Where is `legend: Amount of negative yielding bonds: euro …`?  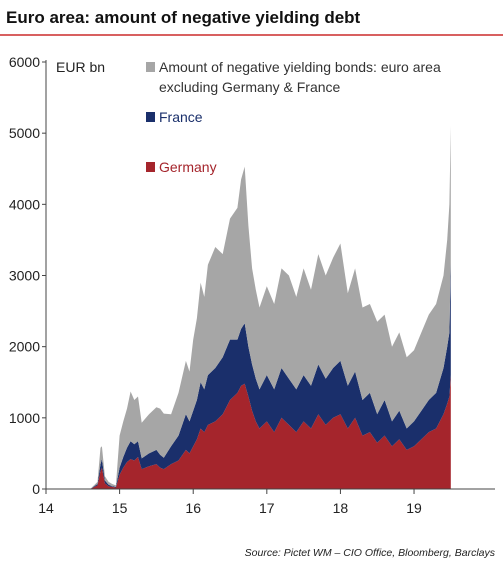 legend: Amount of negative yielding bonds: euro … is located at coordinates (293, 117).